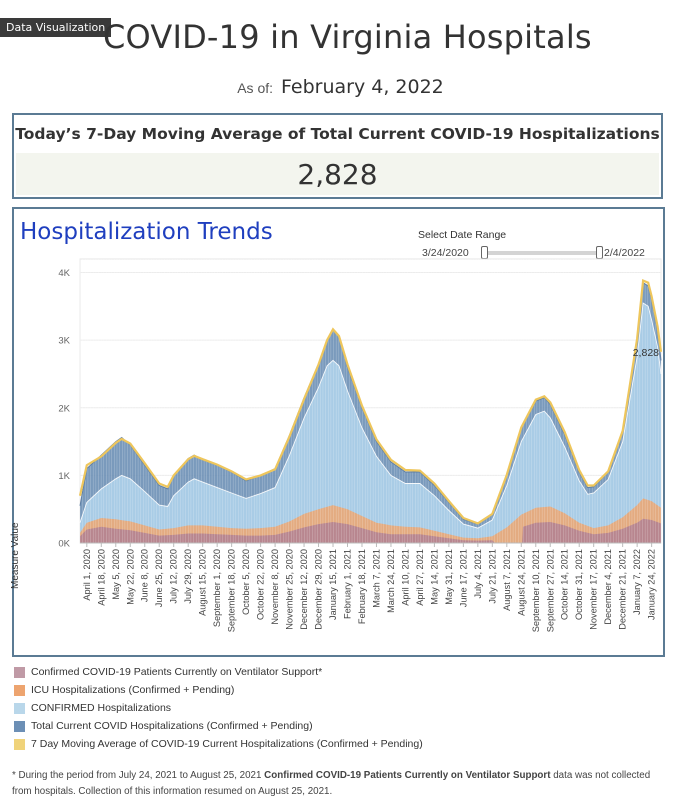  Describe the element at coordinates (116, 574) in the screenshot. I see `x-tick-label: May 5, 2020` at that location.